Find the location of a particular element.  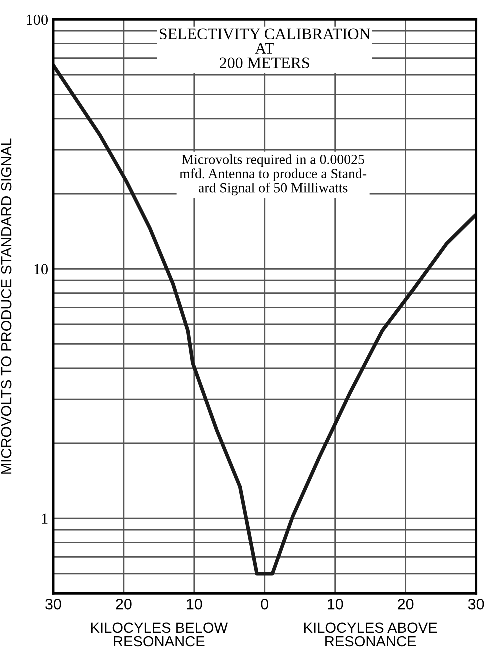

y-tick-label: 100 is located at coordinates (37, 20).